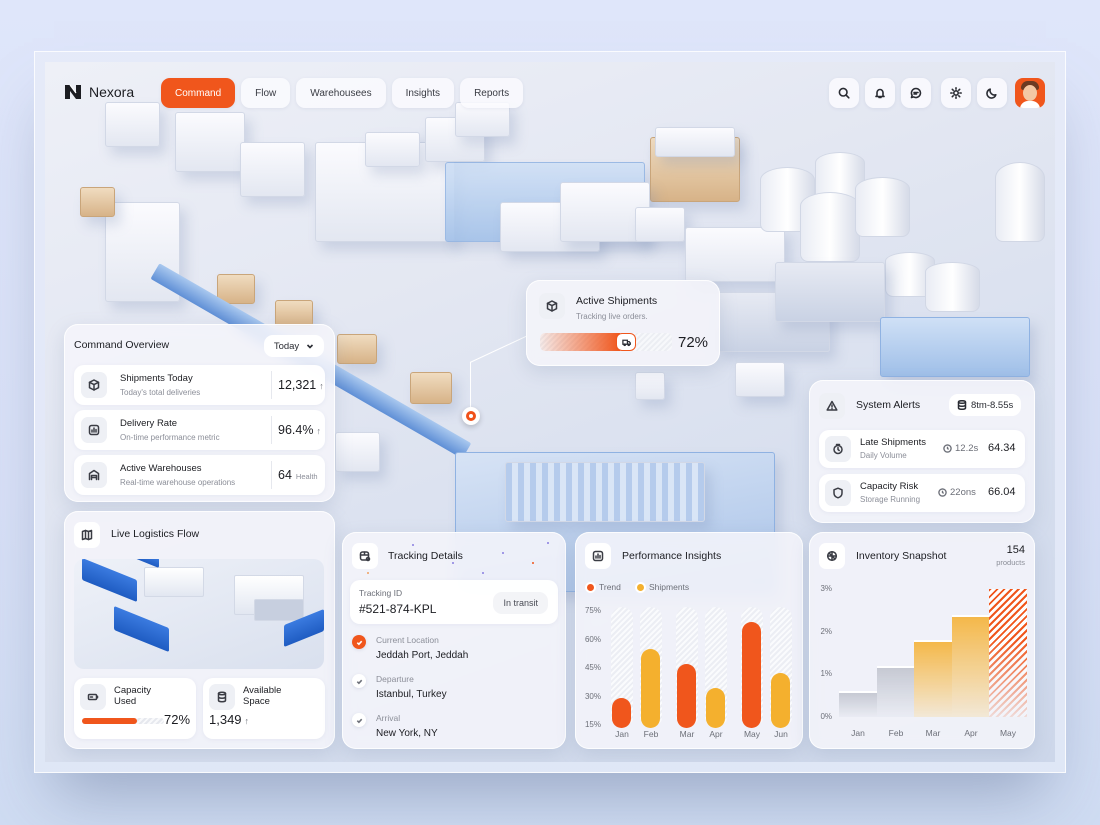 Image resolution: width=1100 pixels, height=825 pixels. I want to click on chevron-down-icon, so click(310, 346).